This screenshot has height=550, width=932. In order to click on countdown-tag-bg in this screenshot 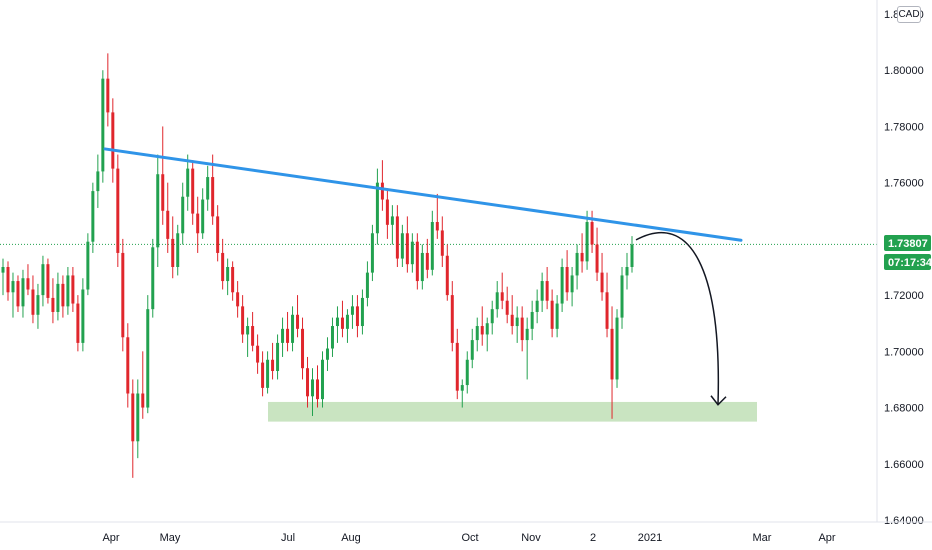, I will do `click(907, 262)`.